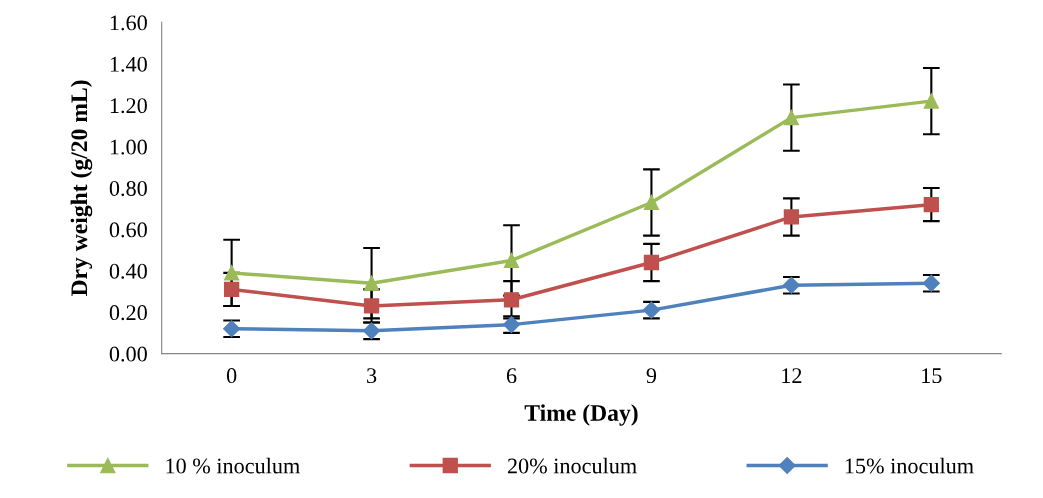 Image resolution: width=1043 pixels, height=498 pixels. What do you see at coordinates (128, 271) in the screenshot?
I see `y-tick-label: 0.40` at bounding box center [128, 271].